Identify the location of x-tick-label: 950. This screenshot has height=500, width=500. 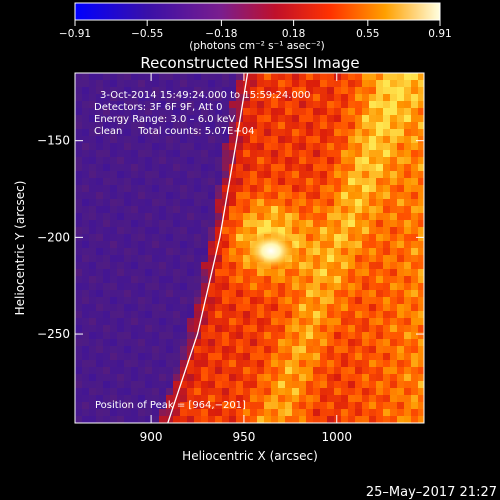
(243, 437).